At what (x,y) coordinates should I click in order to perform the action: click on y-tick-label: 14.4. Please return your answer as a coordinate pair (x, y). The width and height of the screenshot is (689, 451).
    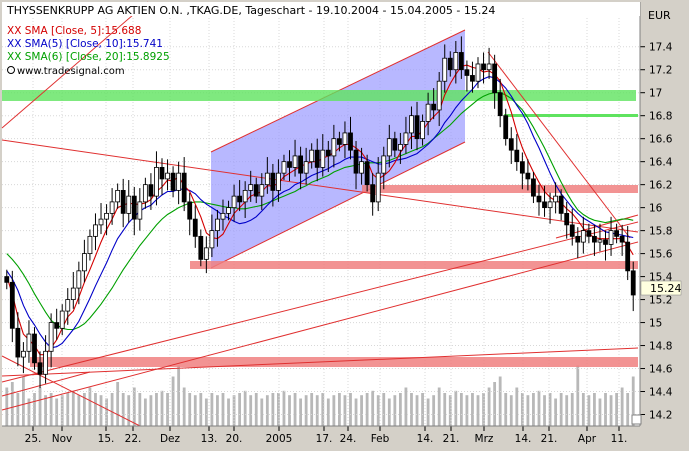
    Looking at the image, I should click on (661, 393).